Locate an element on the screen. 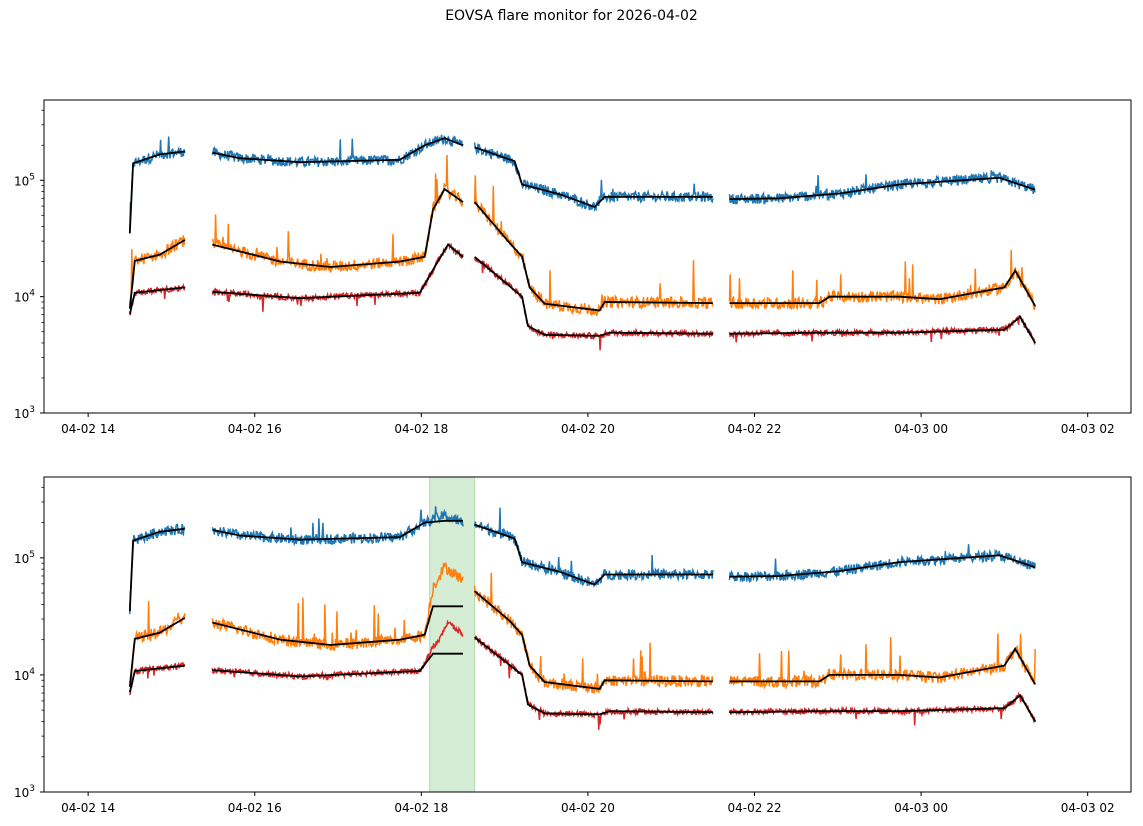 Image resolution: width=1143 pixels, height=826 pixels. flare-interval-band is located at coordinates (452, 634).